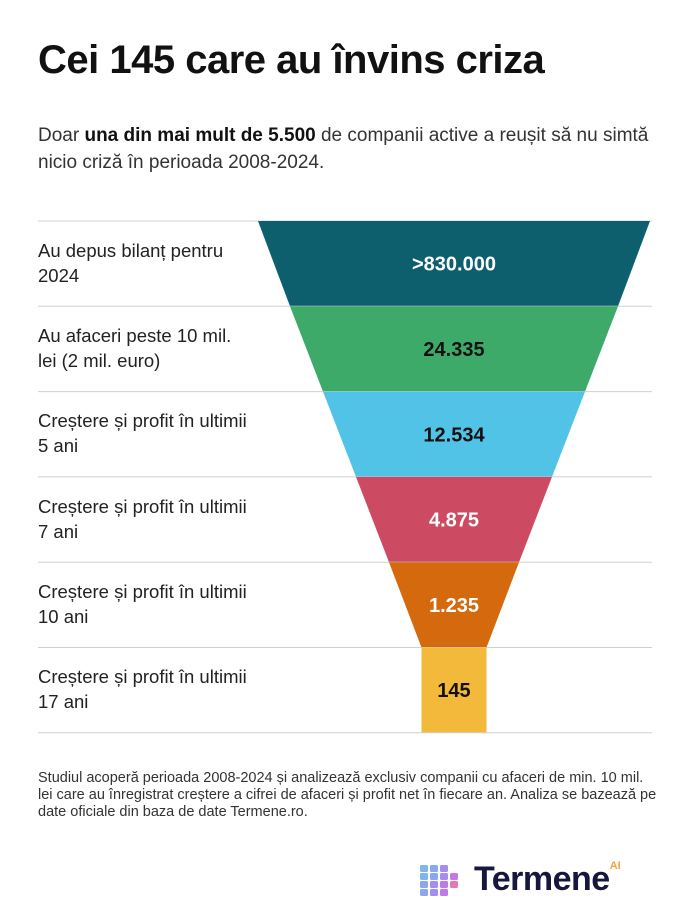  Describe the element at coordinates (142, 603) in the screenshot. I see `funnel-stage-label: Creștere și profit în ultimii 10 ani` at that location.